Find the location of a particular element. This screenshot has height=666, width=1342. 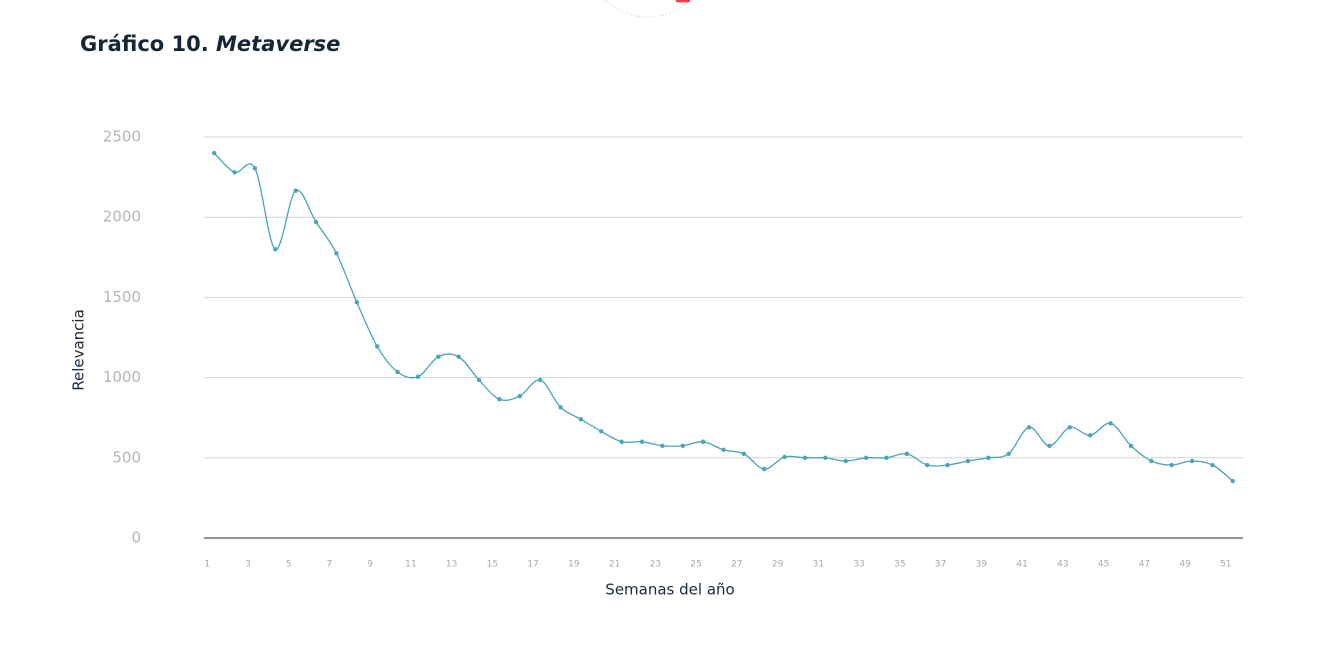

x-tick-label: 1 is located at coordinates (207, 565).